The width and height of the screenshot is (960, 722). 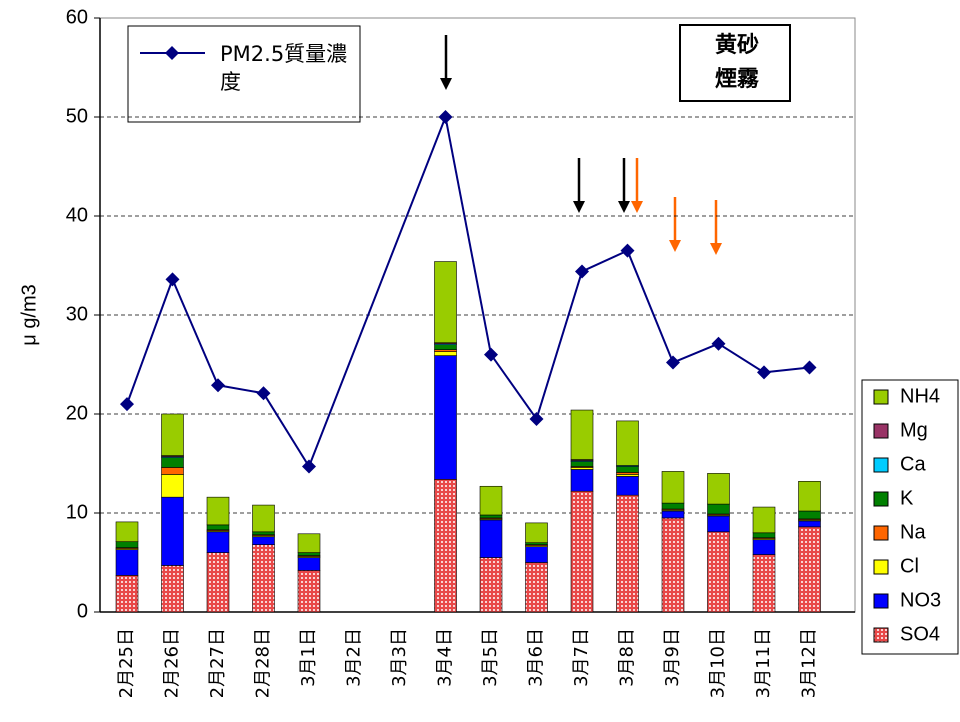 What do you see at coordinates (581, 145) in the screenshot?
I see `arrows` at bounding box center [581, 145].